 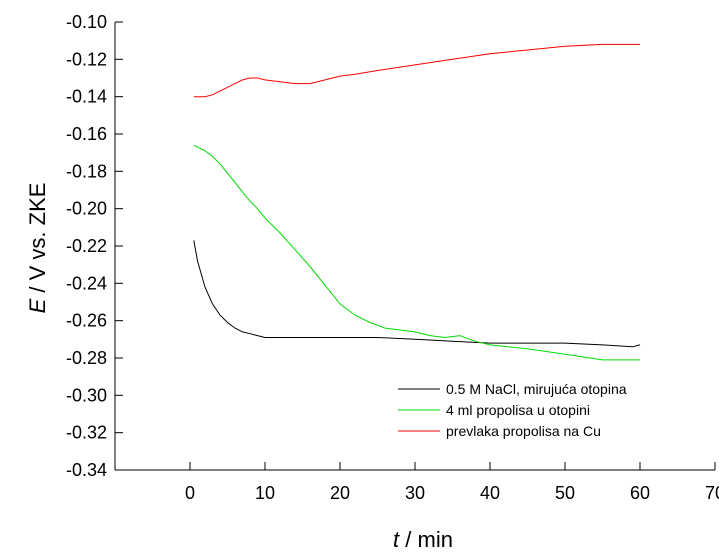 What do you see at coordinates (86, 358) in the screenshot?
I see `y-tick-label: -0.28` at bounding box center [86, 358].